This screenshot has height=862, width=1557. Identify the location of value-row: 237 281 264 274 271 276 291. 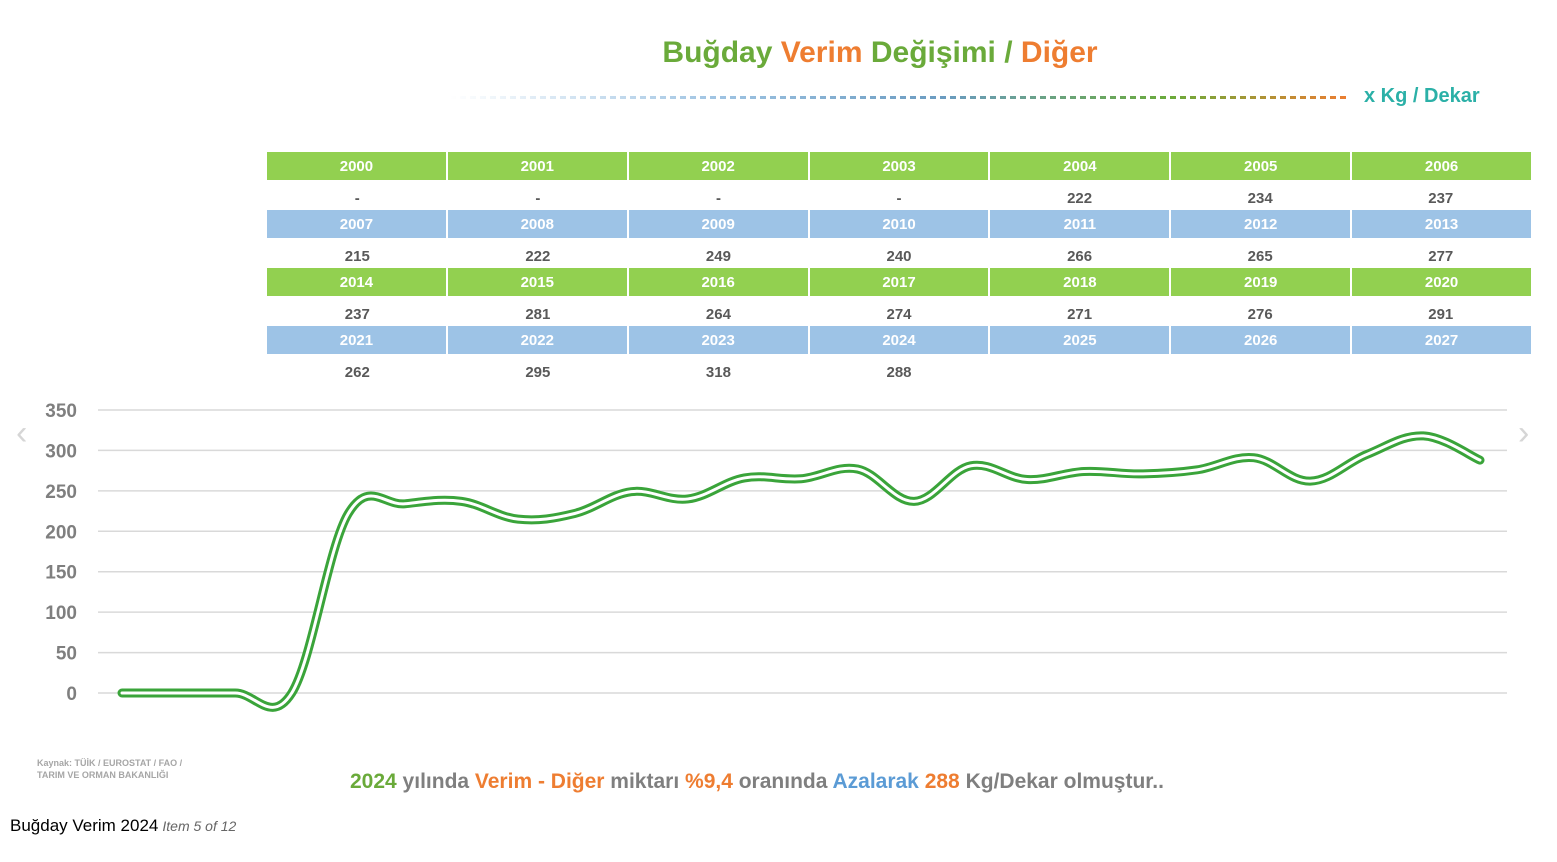
(899, 311).